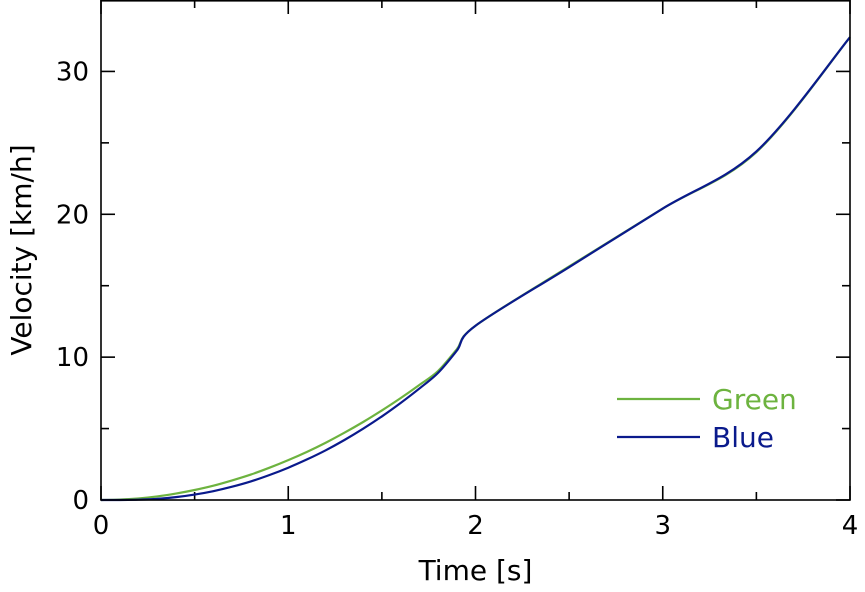 The image size is (865, 592). Describe the element at coordinates (288, 526) in the screenshot. I see `x-tick-label: 1` at that location.